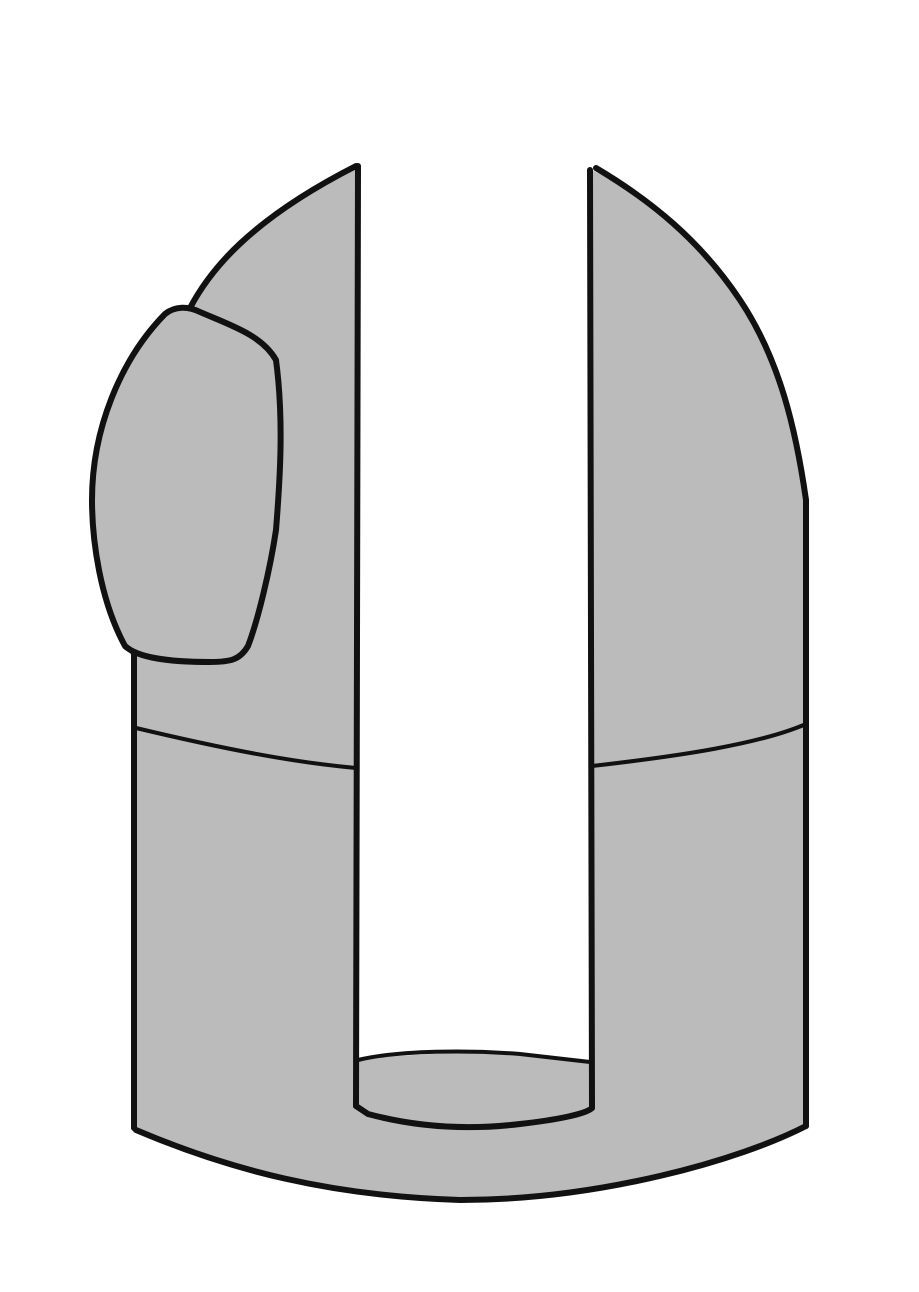 This screenshot has width=919, height=1292. I want to click on slot-floor-fill, so click(475, 1089).